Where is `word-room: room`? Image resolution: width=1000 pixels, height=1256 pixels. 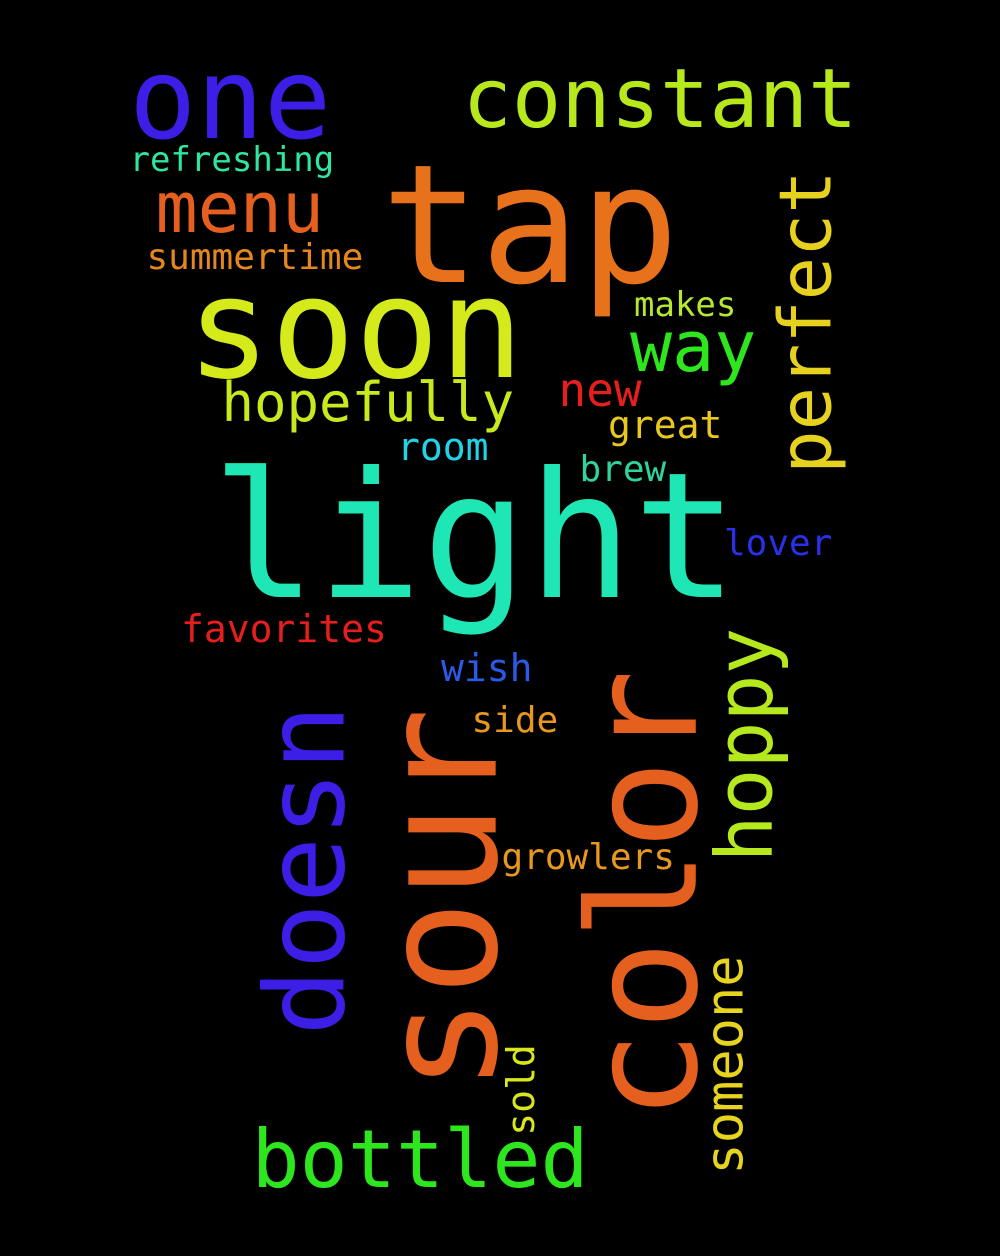
word-room: room is located at coordinates (443, 447).